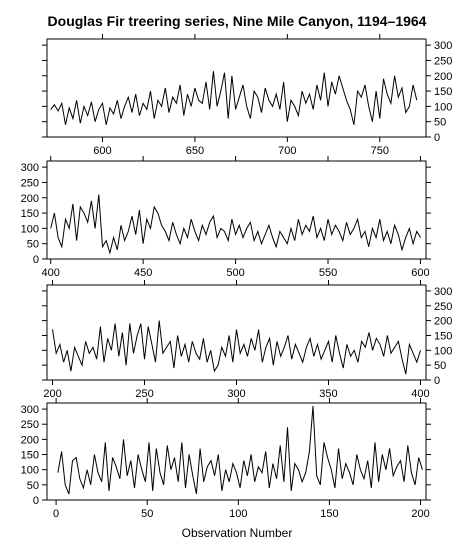 This screenshot has height=549, width=474. What do you see at coordinates (237, 533) in the screenshot?
I see `x-axis-title: Observation Number` at bounding box center [237, 533].